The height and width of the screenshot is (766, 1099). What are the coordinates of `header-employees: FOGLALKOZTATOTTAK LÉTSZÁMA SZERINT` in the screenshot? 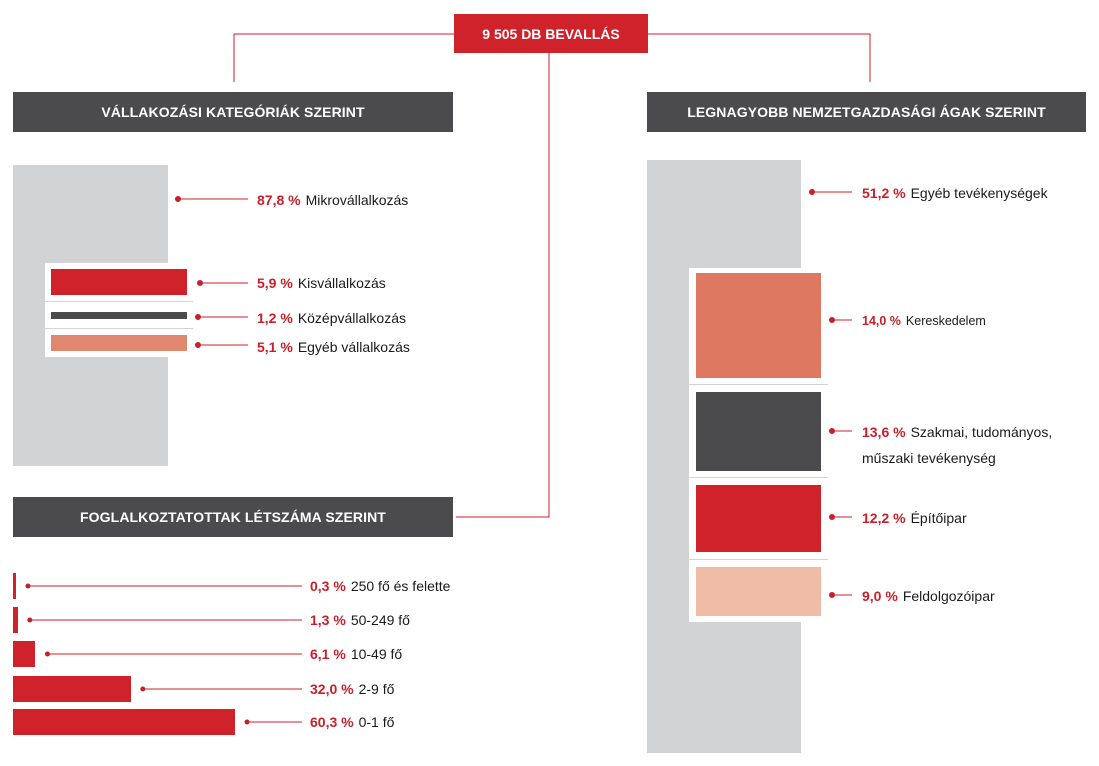 It's located at (233, 517).